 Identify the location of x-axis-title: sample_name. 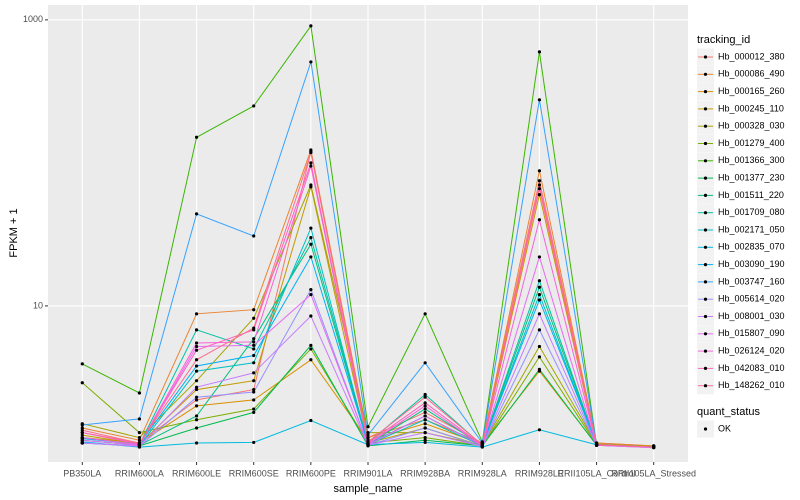
(367, 489).